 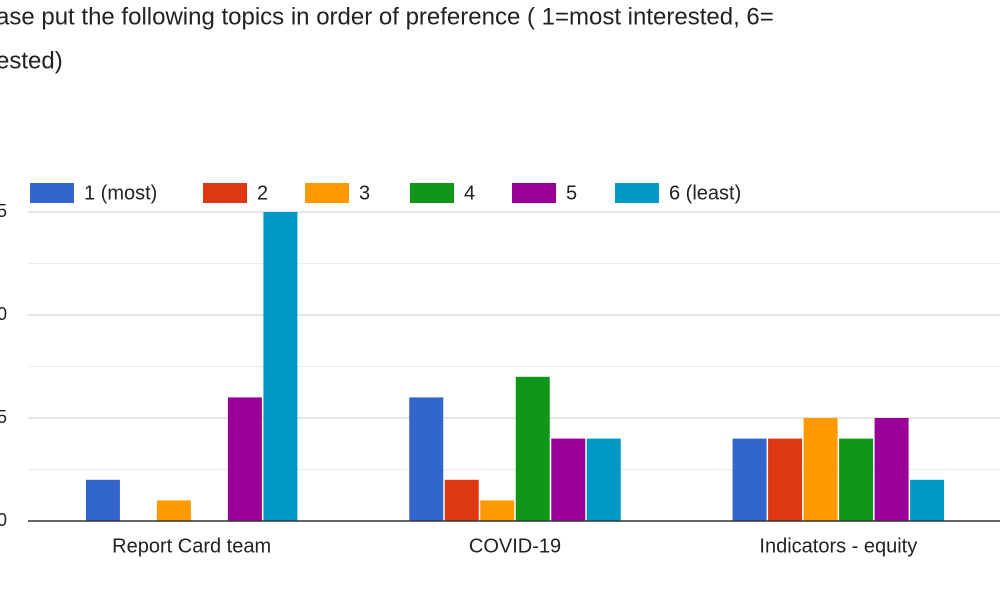 I want to click on x-tick-label: Indicators - equity, so click(x=838, y=546).